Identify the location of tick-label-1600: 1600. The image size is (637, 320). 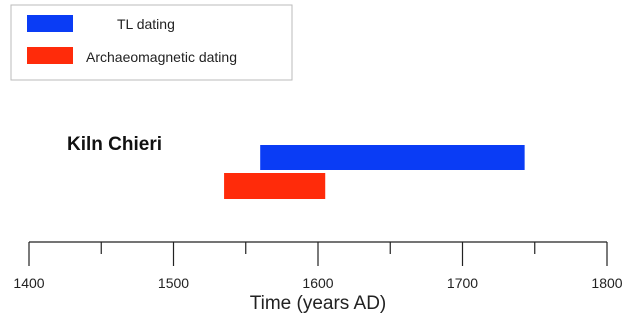
(317, 283).